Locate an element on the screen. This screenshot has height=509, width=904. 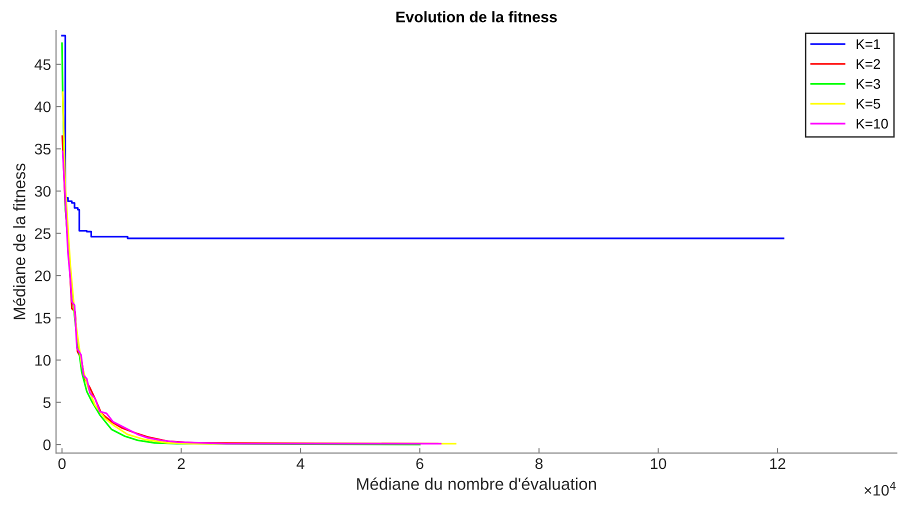
text: ×10$^{4}$ is located at coordinates (880, 489).